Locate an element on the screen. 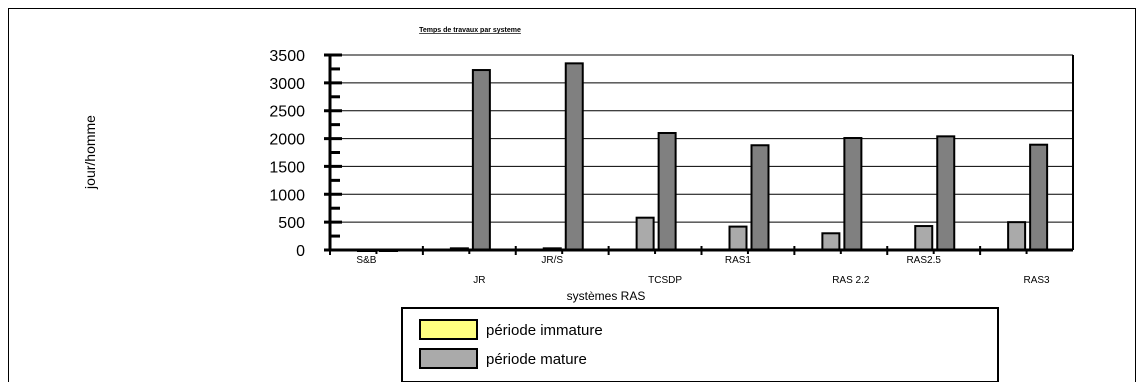 This screenshot has height=382, width=1146. x-tick-label: JR/S is located at coordinates (552, 260).